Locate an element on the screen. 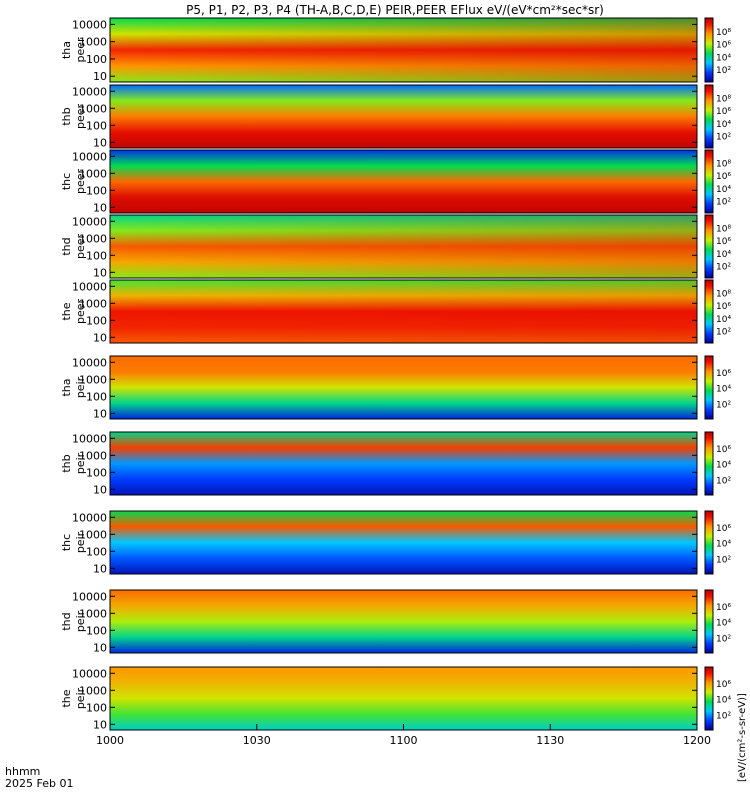 This screenshot has width=750, height=800. x-axis: 1000 1030 1100 1130 1200 is located at coordinates (403, 735).